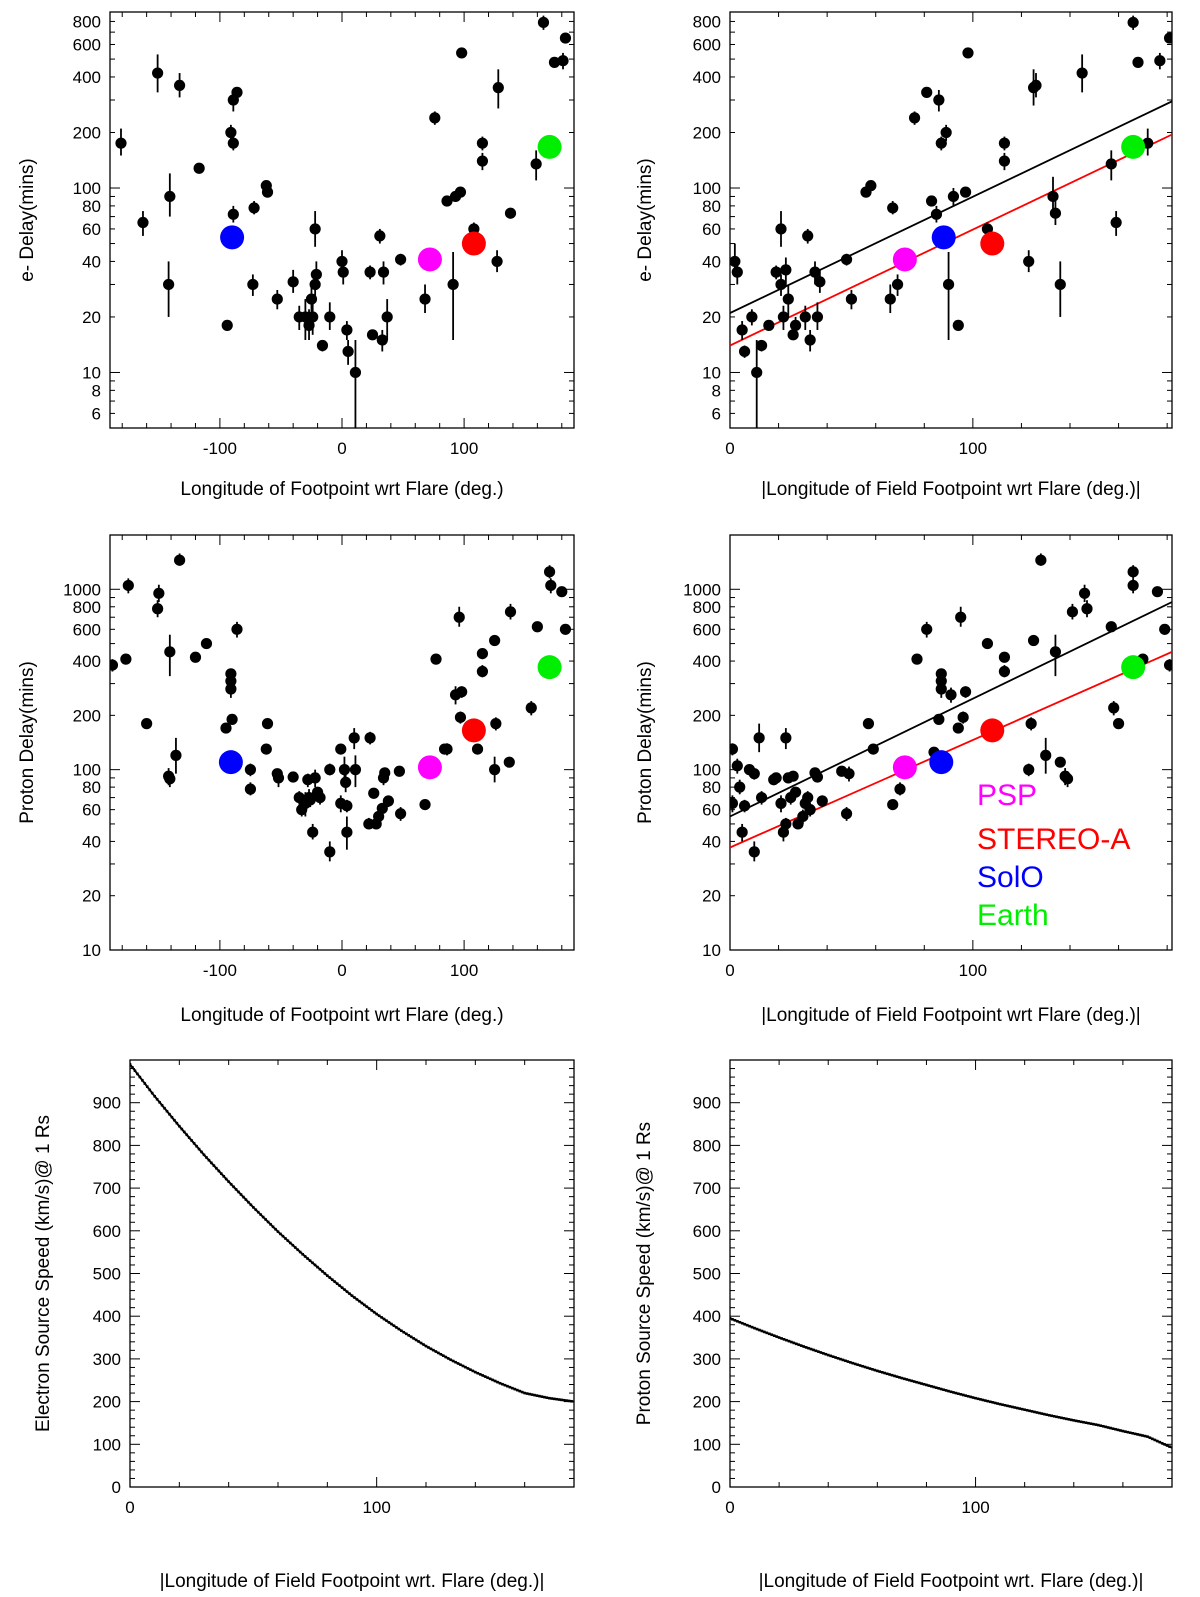 This screenshot has width=1200, height=1597. What do you see at coordinates (711, 206) in the screenshot?
I see `y-tick-label: 80` at bounding box center [711, 206].